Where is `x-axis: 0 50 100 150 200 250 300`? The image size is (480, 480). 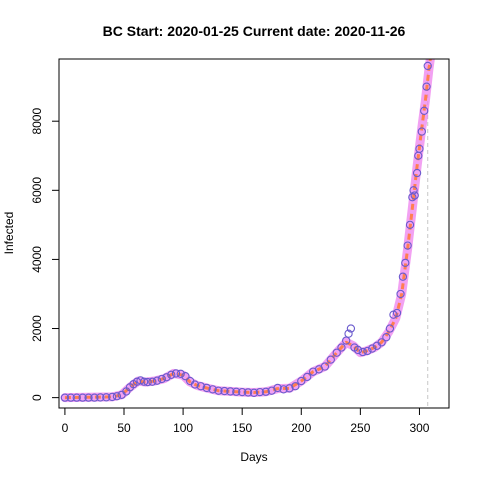 x-axis: 0 50 100 150 200 250 300 is located at coordinates (246, 421).